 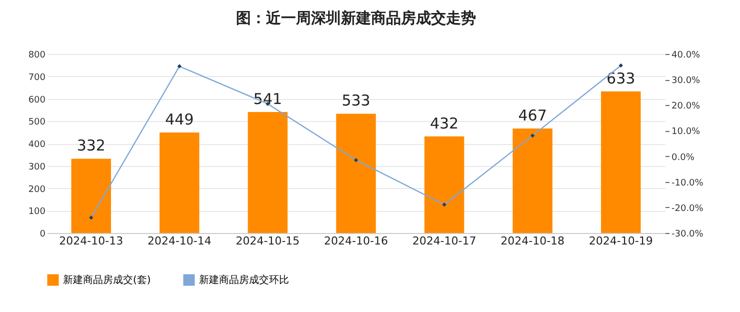 I want to click on y-tick-label: 800, so click(x=37, y=55).